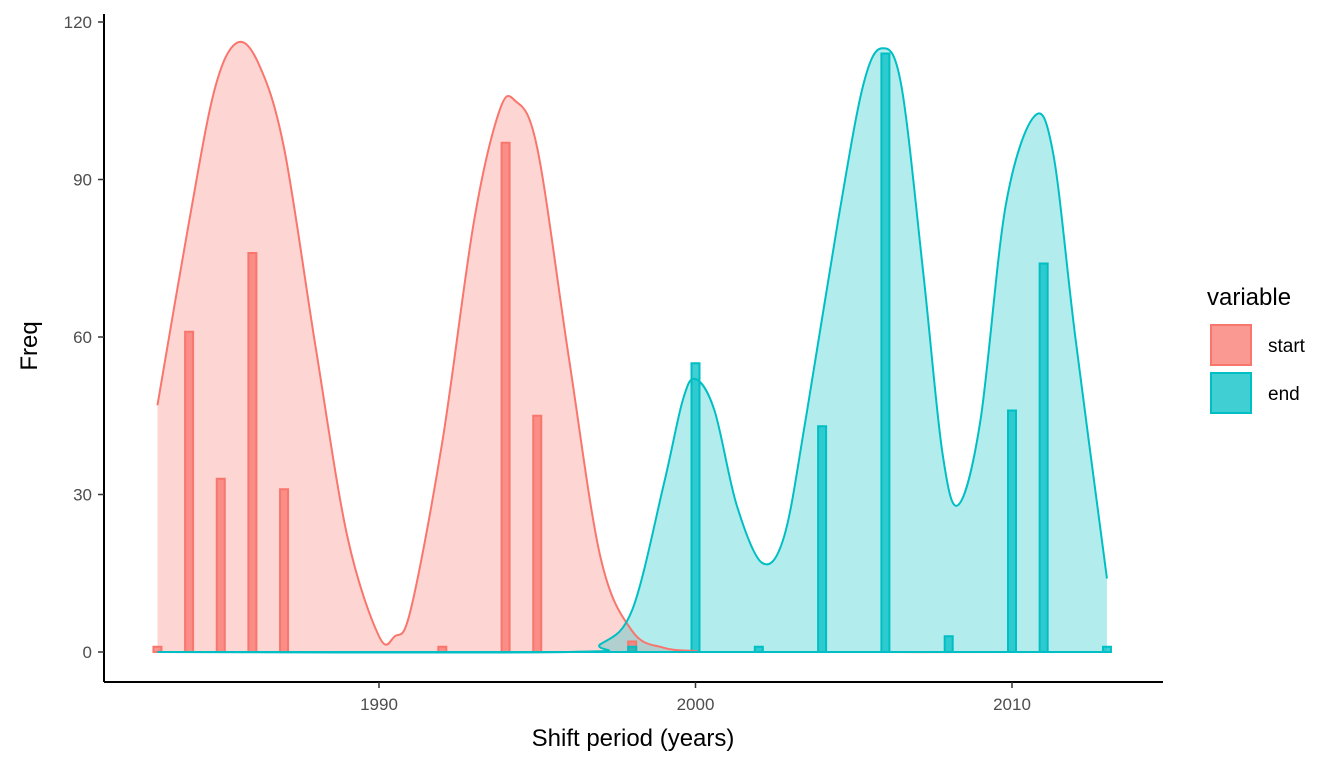  What do you see at coordinates (1284, 394) in the screenshot?
I see `legend-label-end: end` at bounding box center [1284, 394].